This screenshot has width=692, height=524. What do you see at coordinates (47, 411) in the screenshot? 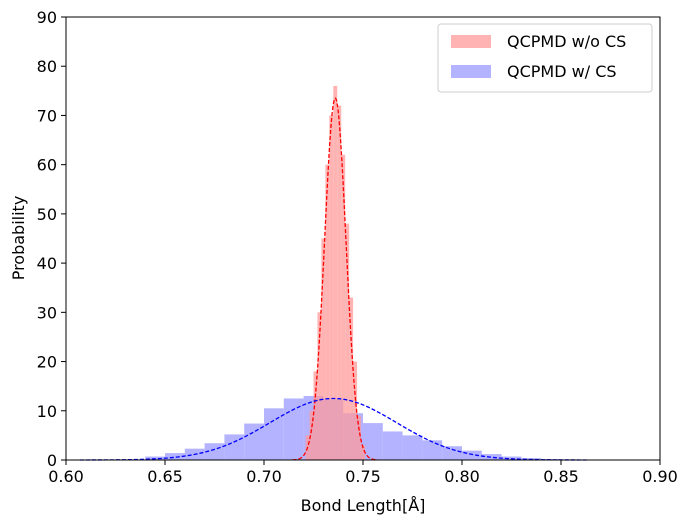
I see `y-tick-label: 10` at bounding box center [47, 411].